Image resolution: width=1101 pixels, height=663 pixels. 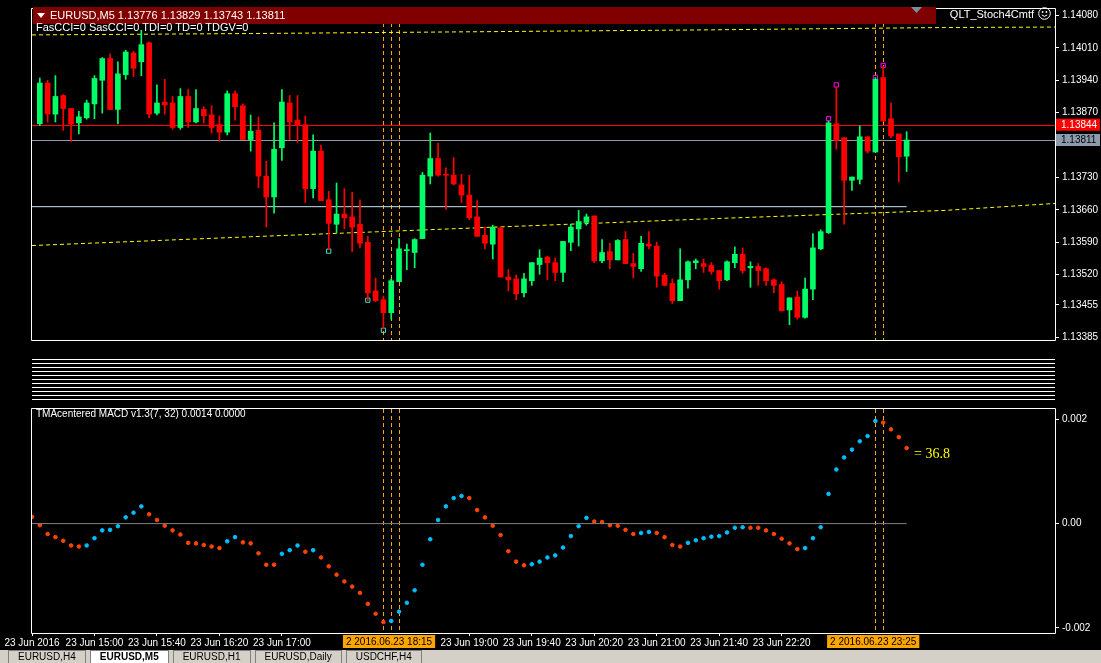 What do you see at coordinates (1080, 47) in the screenshot?
I see `y-tick-label: 1.14010` at bounding box center [1080, 47].